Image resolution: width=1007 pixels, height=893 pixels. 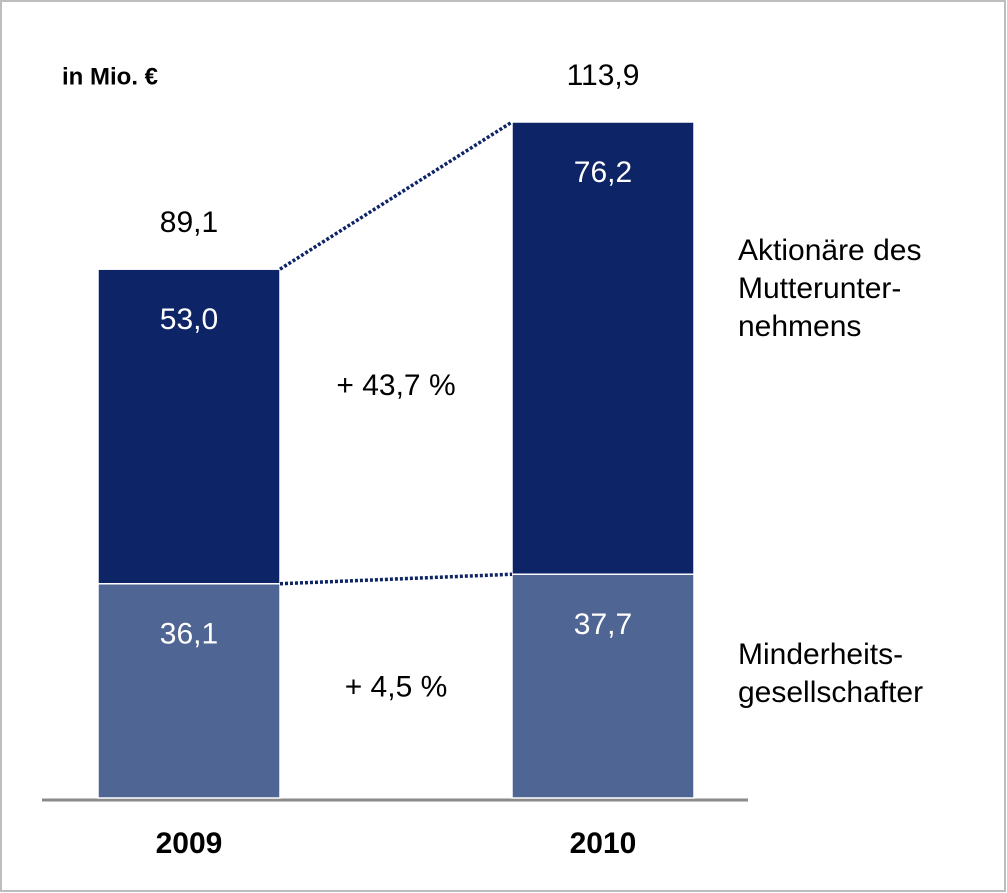 What do you see at coordinates (603, 843) in the screenshot?
I see `x-tick-label: 2010` at bounding box center [603, 843].